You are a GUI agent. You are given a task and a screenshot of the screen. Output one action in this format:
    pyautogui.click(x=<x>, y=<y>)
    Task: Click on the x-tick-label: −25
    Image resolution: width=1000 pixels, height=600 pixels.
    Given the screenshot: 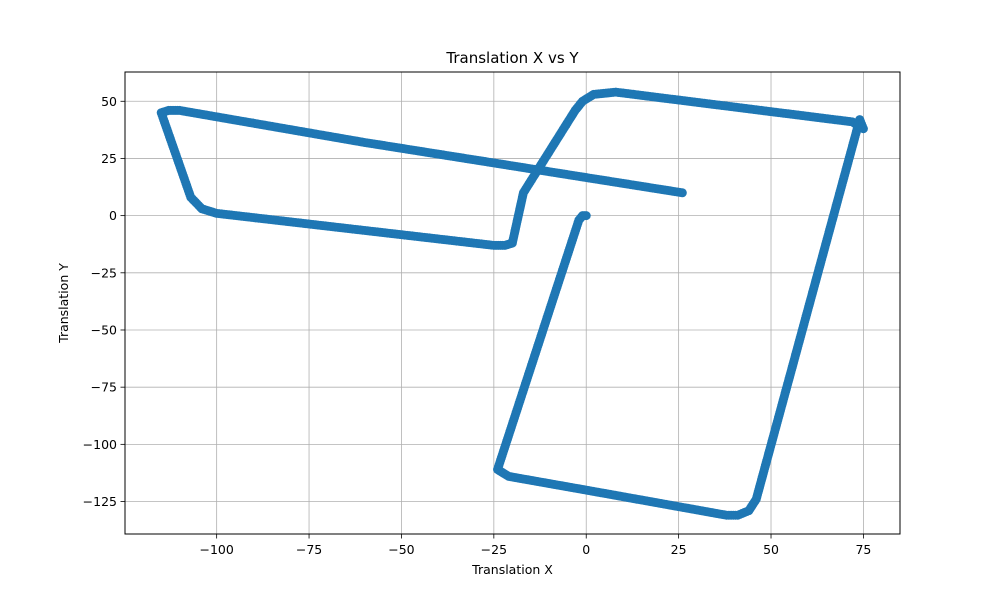 What is the action you would take?
    pyautogui.click(x=494, y=549)
    